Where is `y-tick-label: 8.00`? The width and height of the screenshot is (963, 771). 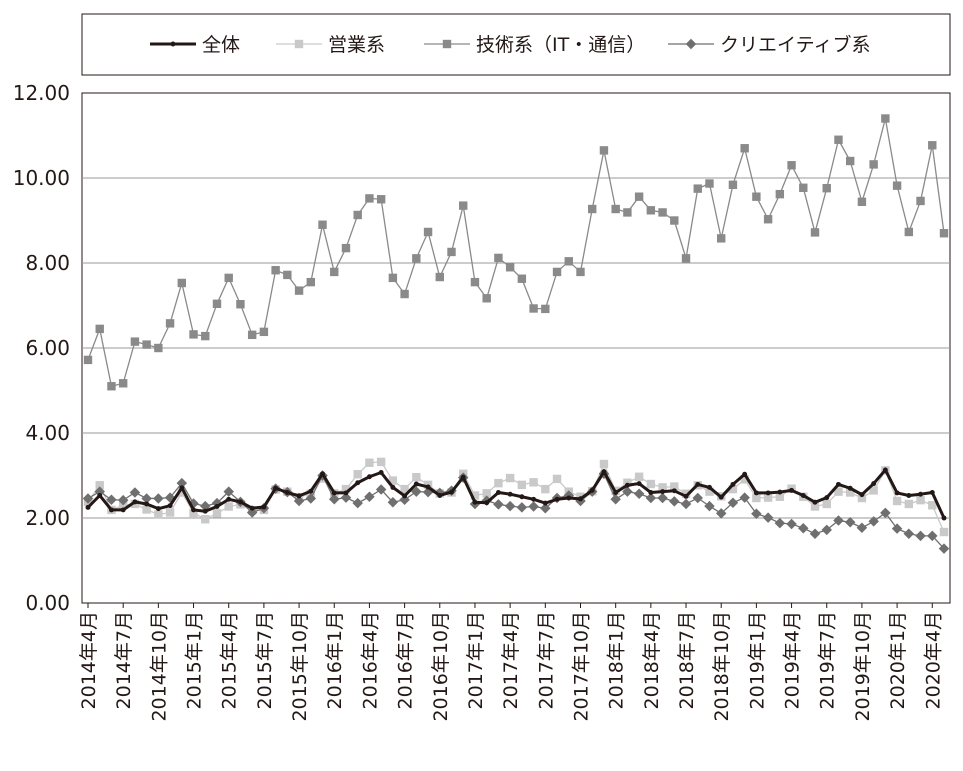
y-tick-label: 8.00 is located at coordinates (47, 263).